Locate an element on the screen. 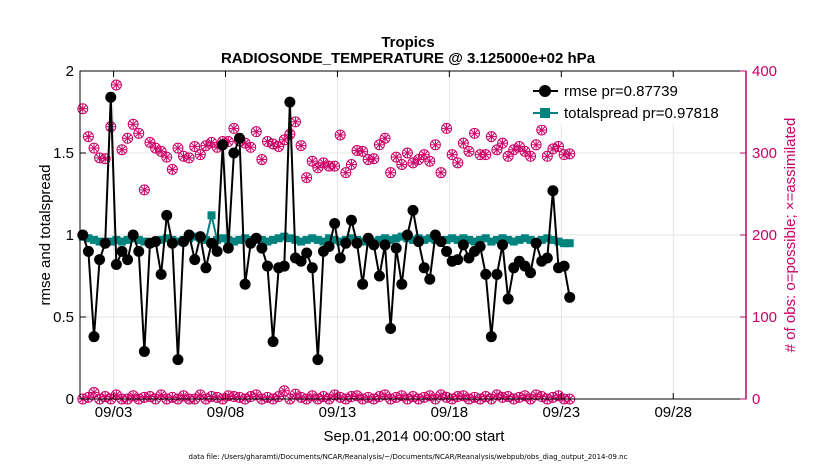 The image size is (830, 470). y-left-tick-label: 1 is located at coordinates (70, 235).